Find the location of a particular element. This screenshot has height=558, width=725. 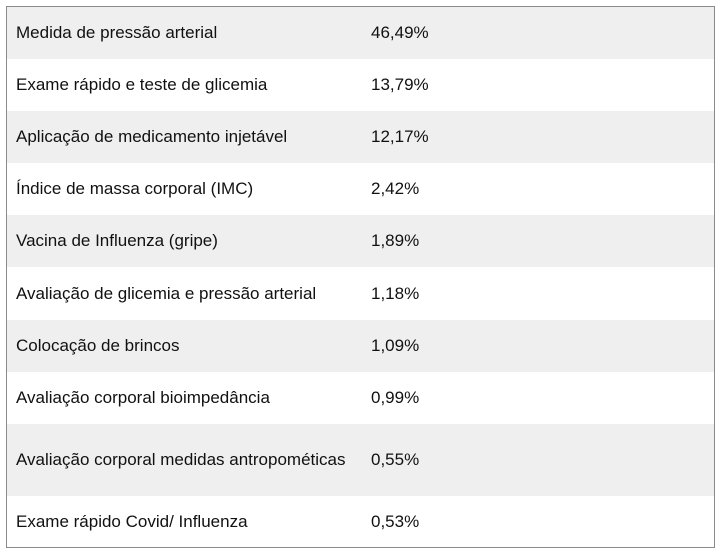

percentage-cell: 13,79% is located at coordinates (400, 84).